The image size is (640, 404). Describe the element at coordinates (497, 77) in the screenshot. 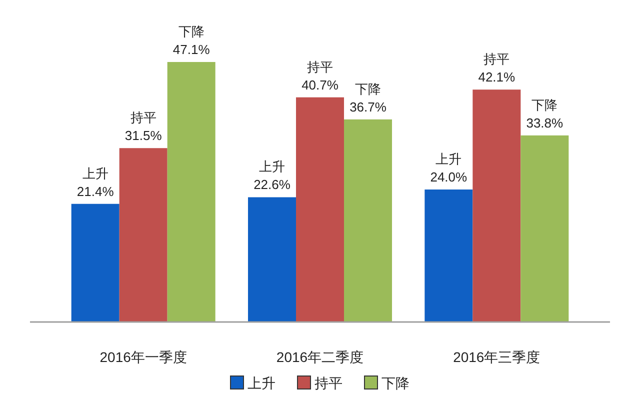

I see `data-label: 42.1%` at that location.